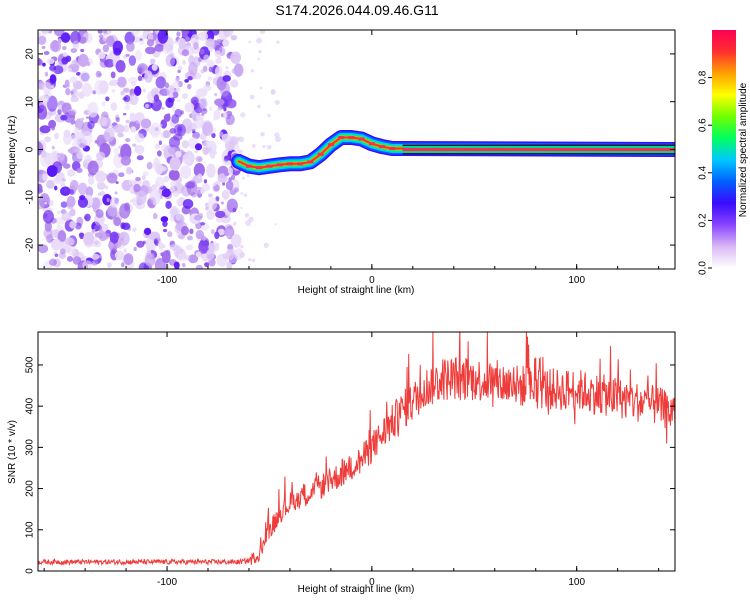  I want to click on spectrogram-xtick-label: -100, so click(167, 280).